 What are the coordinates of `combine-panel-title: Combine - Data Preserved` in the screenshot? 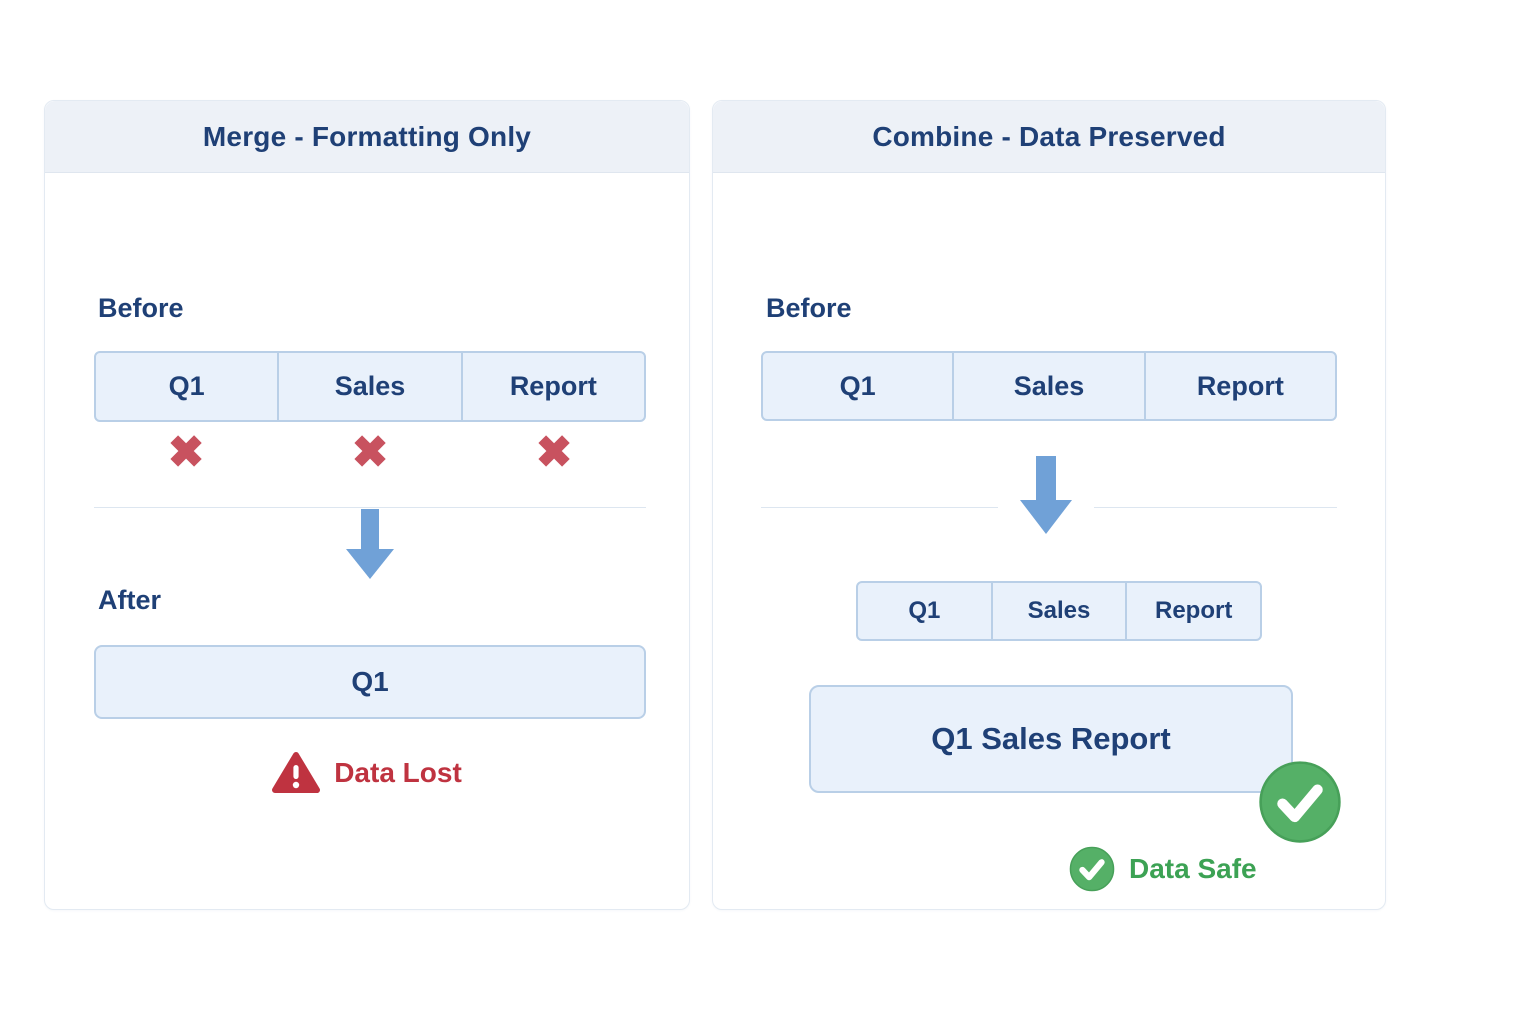 It's located at (1049, 136).